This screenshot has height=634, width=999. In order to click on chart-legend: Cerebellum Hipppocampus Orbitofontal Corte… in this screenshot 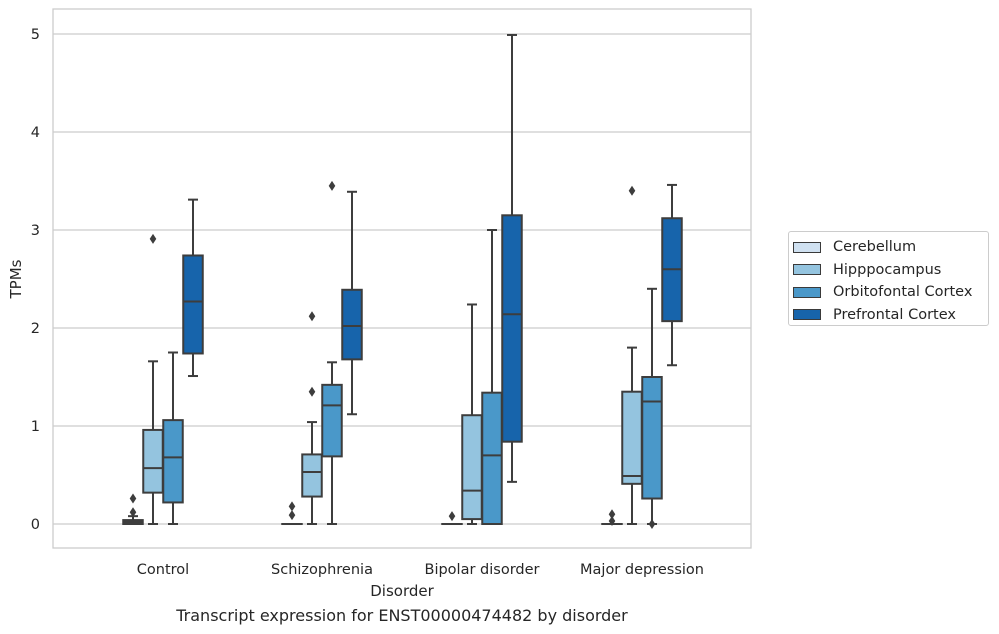, I will do `click(888, 278)`.